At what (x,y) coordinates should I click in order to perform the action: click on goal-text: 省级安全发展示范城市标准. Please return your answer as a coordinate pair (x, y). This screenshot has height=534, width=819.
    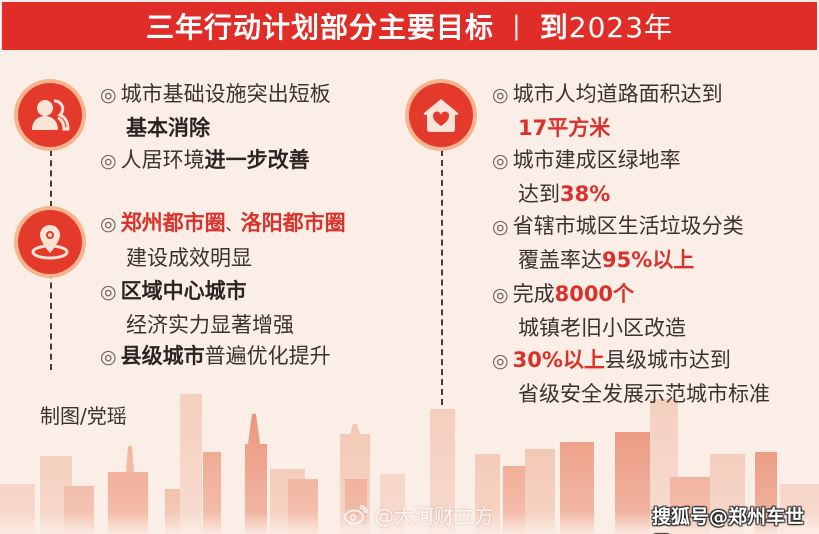
    Looking at the image, I should click on (644, 394).